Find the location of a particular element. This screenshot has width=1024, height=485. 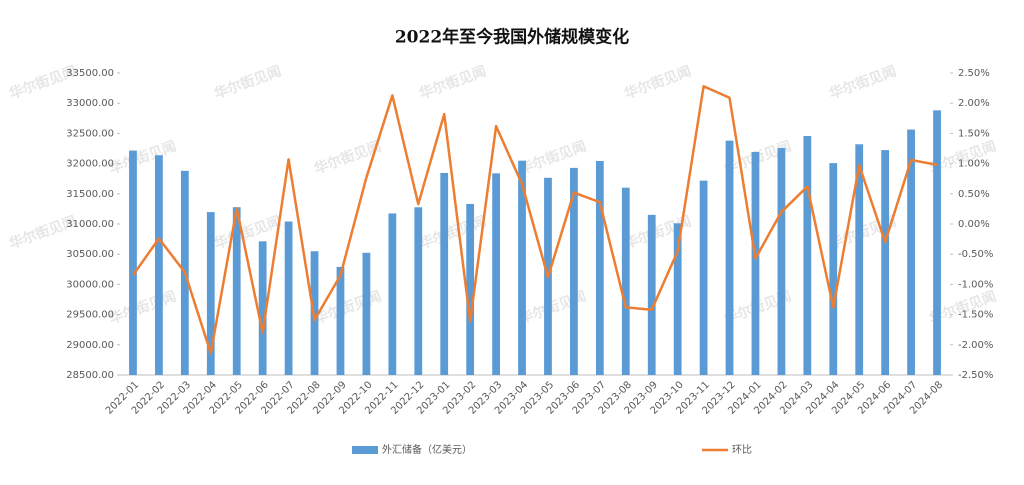

legend-swatch is located at coordinates (365, 450).